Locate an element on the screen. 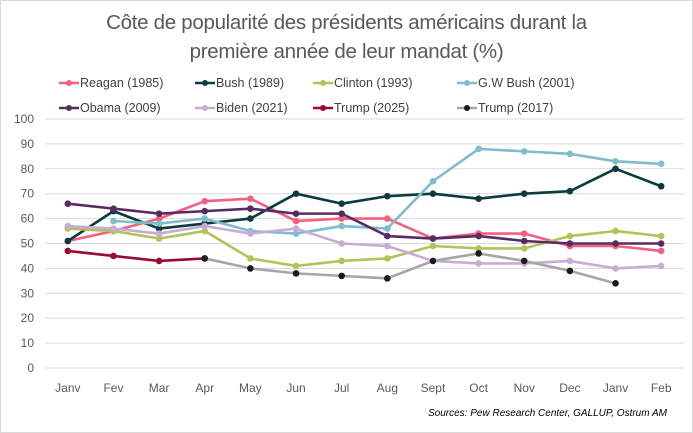  y-tick-label: 90 is located at coordinates (28, 144).